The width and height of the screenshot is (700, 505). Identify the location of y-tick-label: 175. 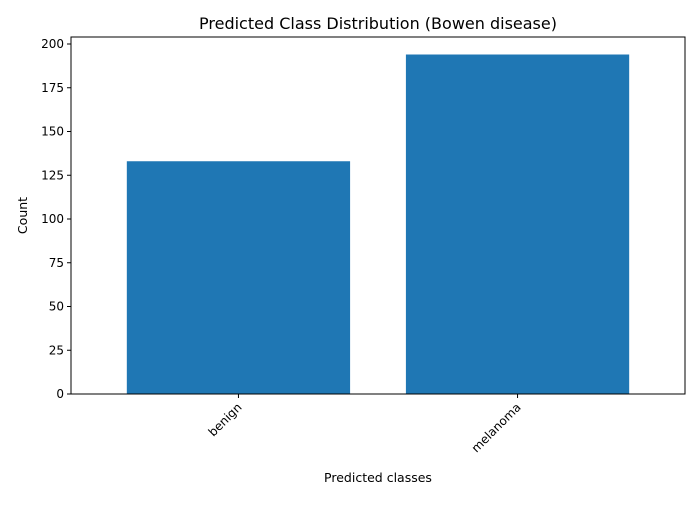
(52, 88).